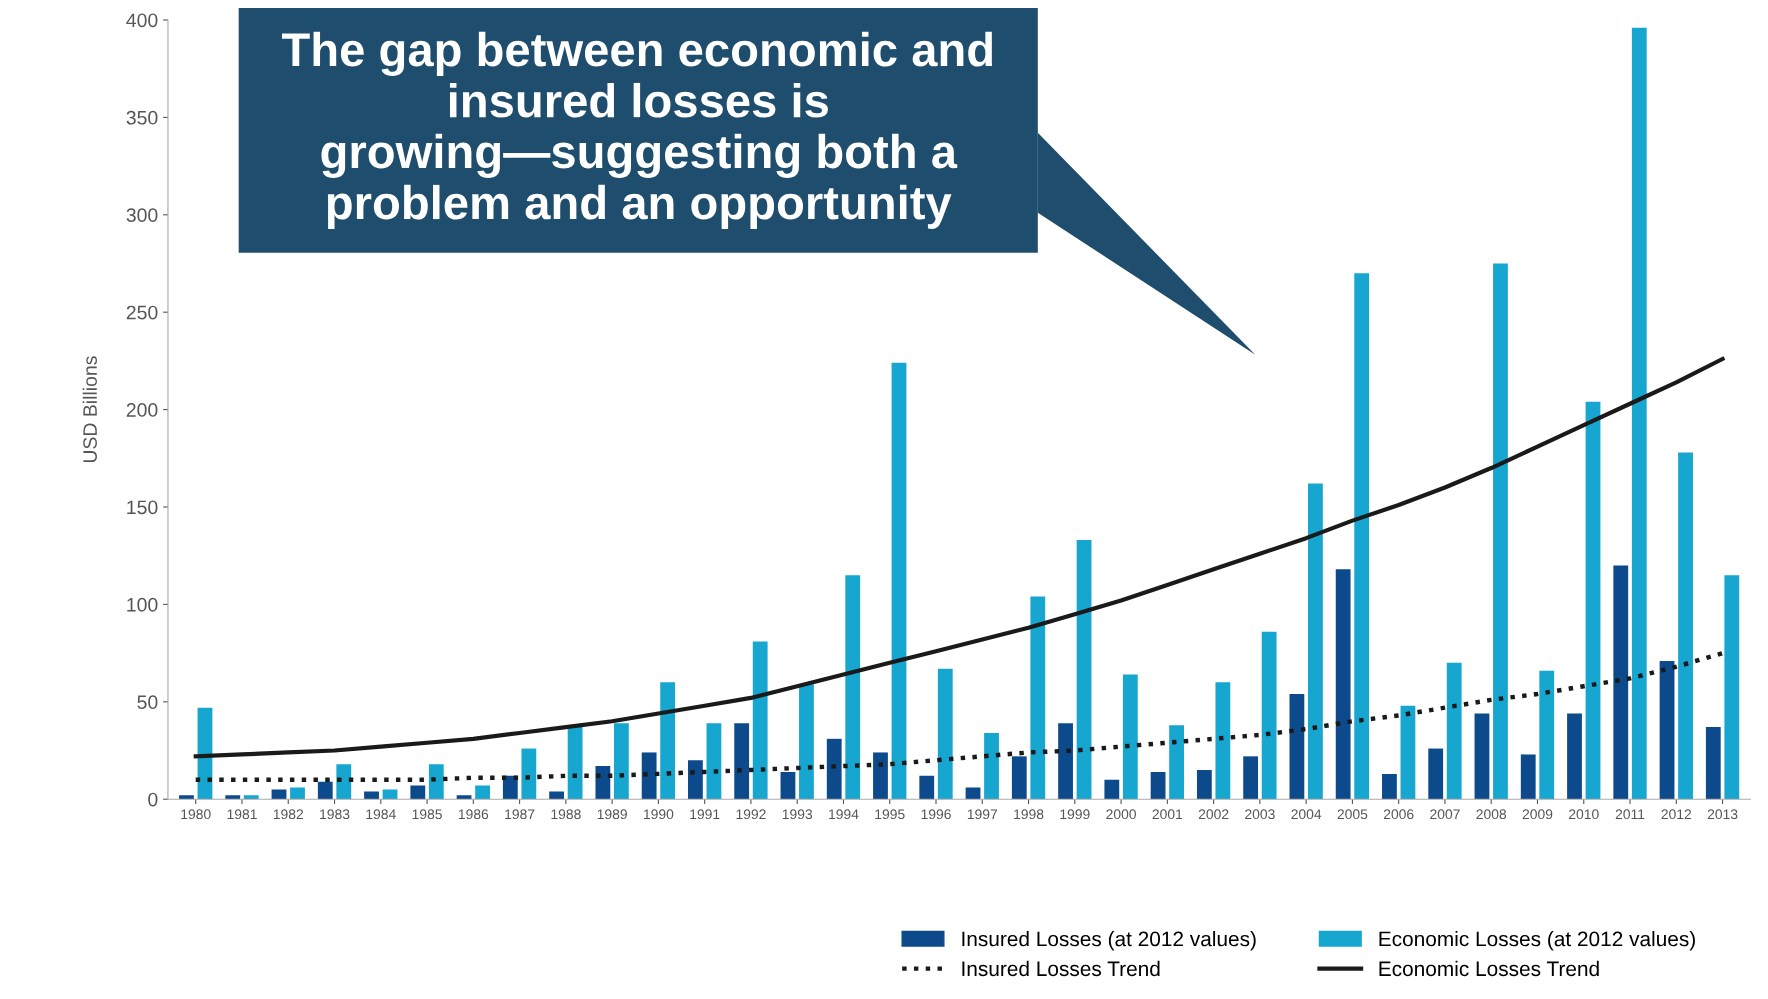 The height and width of the screenshot is (999, 1768). Describe the element at coordinates (844, 814) in the screenshot. I see `x-tick-label: 1994` at that location.